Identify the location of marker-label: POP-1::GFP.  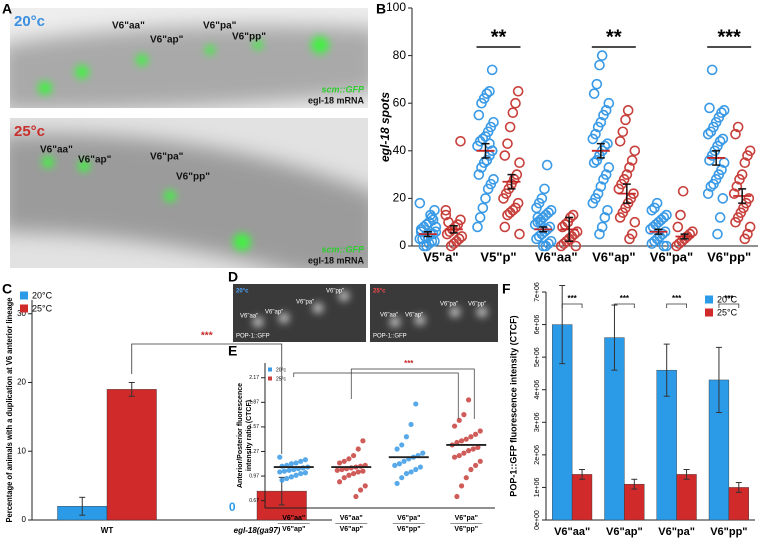
(390, 337).